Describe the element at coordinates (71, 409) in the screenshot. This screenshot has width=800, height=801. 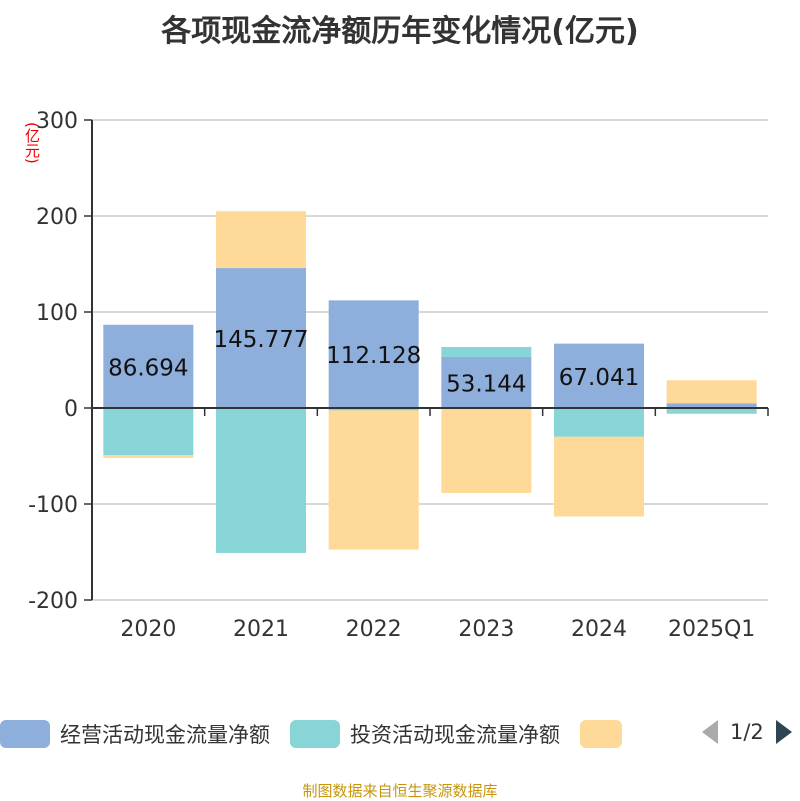
I see `y-tick-label: 0` at that location.